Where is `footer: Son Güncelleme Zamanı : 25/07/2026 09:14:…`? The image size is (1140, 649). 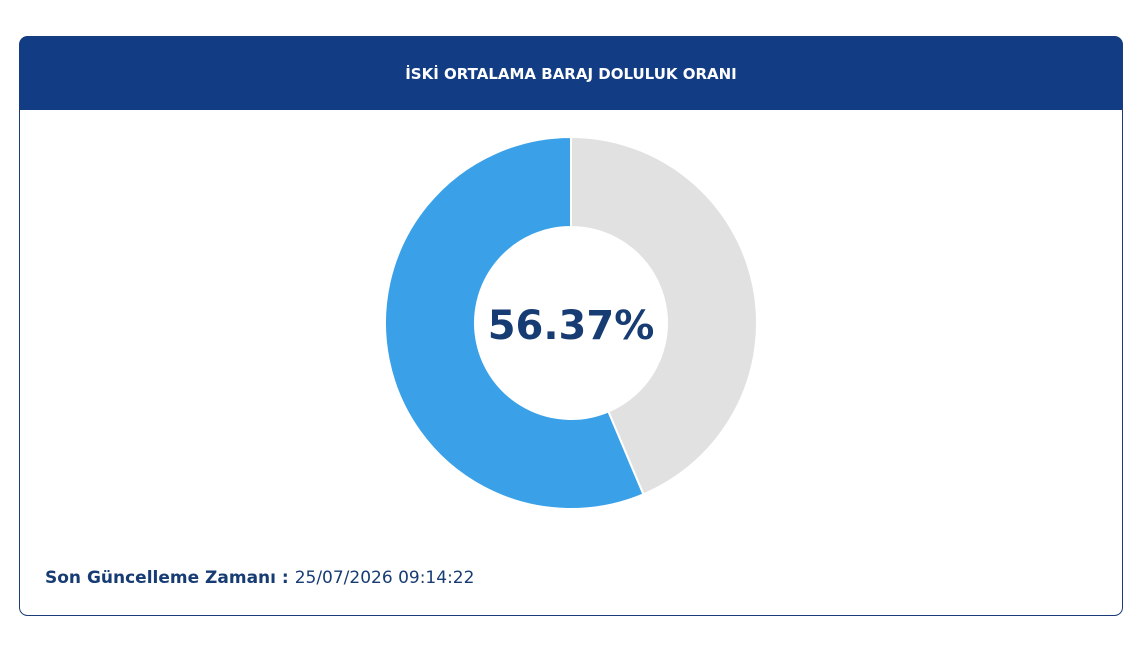 footer: Son Güncelleme Zamanı : 25/07/2026 09:14:… is located at coordinates (259, 578).